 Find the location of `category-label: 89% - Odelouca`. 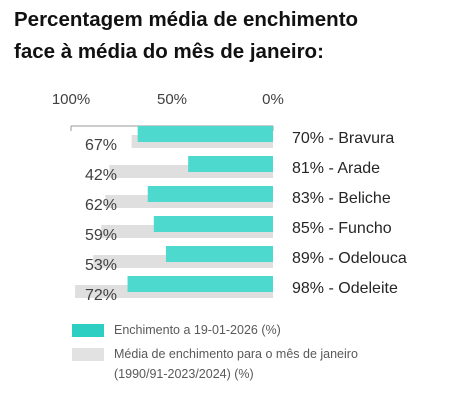

category-label: 89% - Odelouca is located at coordinates (349, 258).